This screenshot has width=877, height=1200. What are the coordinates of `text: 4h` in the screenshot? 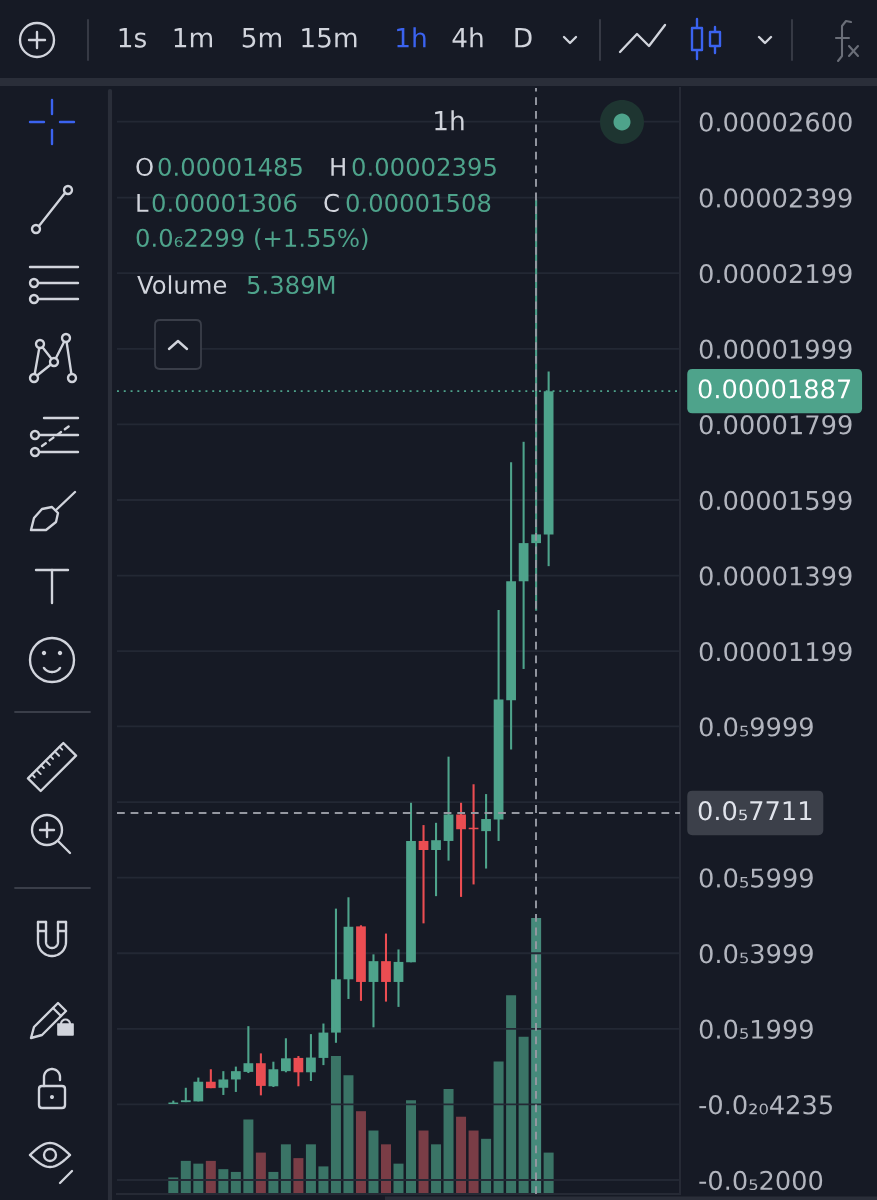 It's located at (467, 37).